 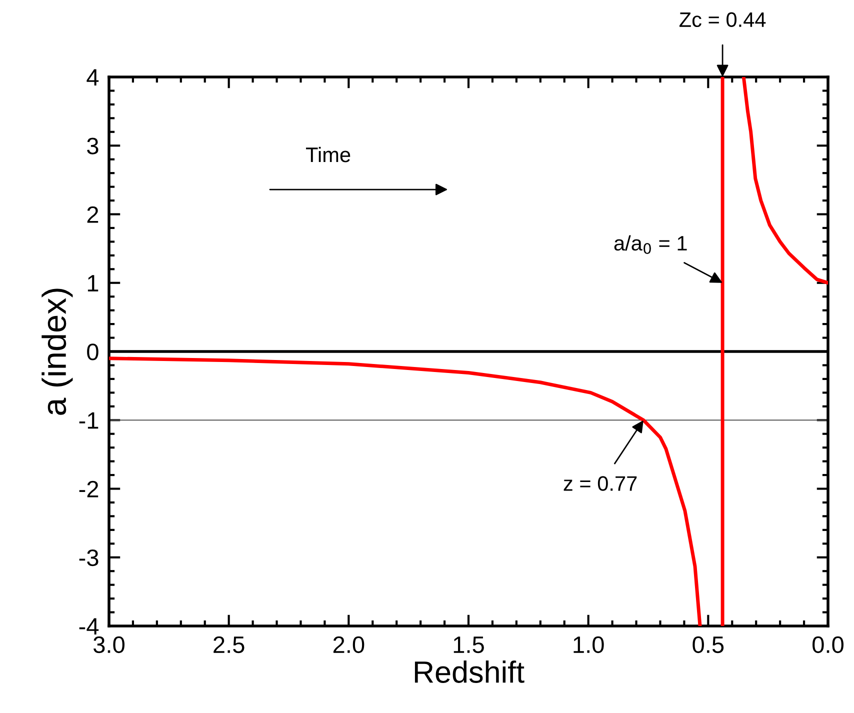 I want to click on y-tick-label: -3, so click(x=88, y=557).